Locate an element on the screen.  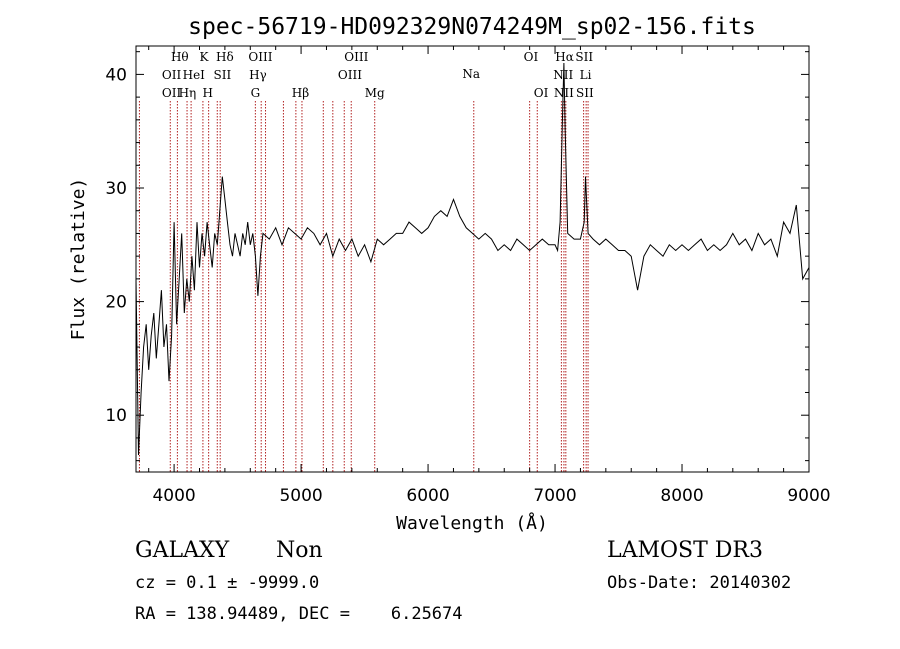
line-label: K is located at coordinates (204, 57).